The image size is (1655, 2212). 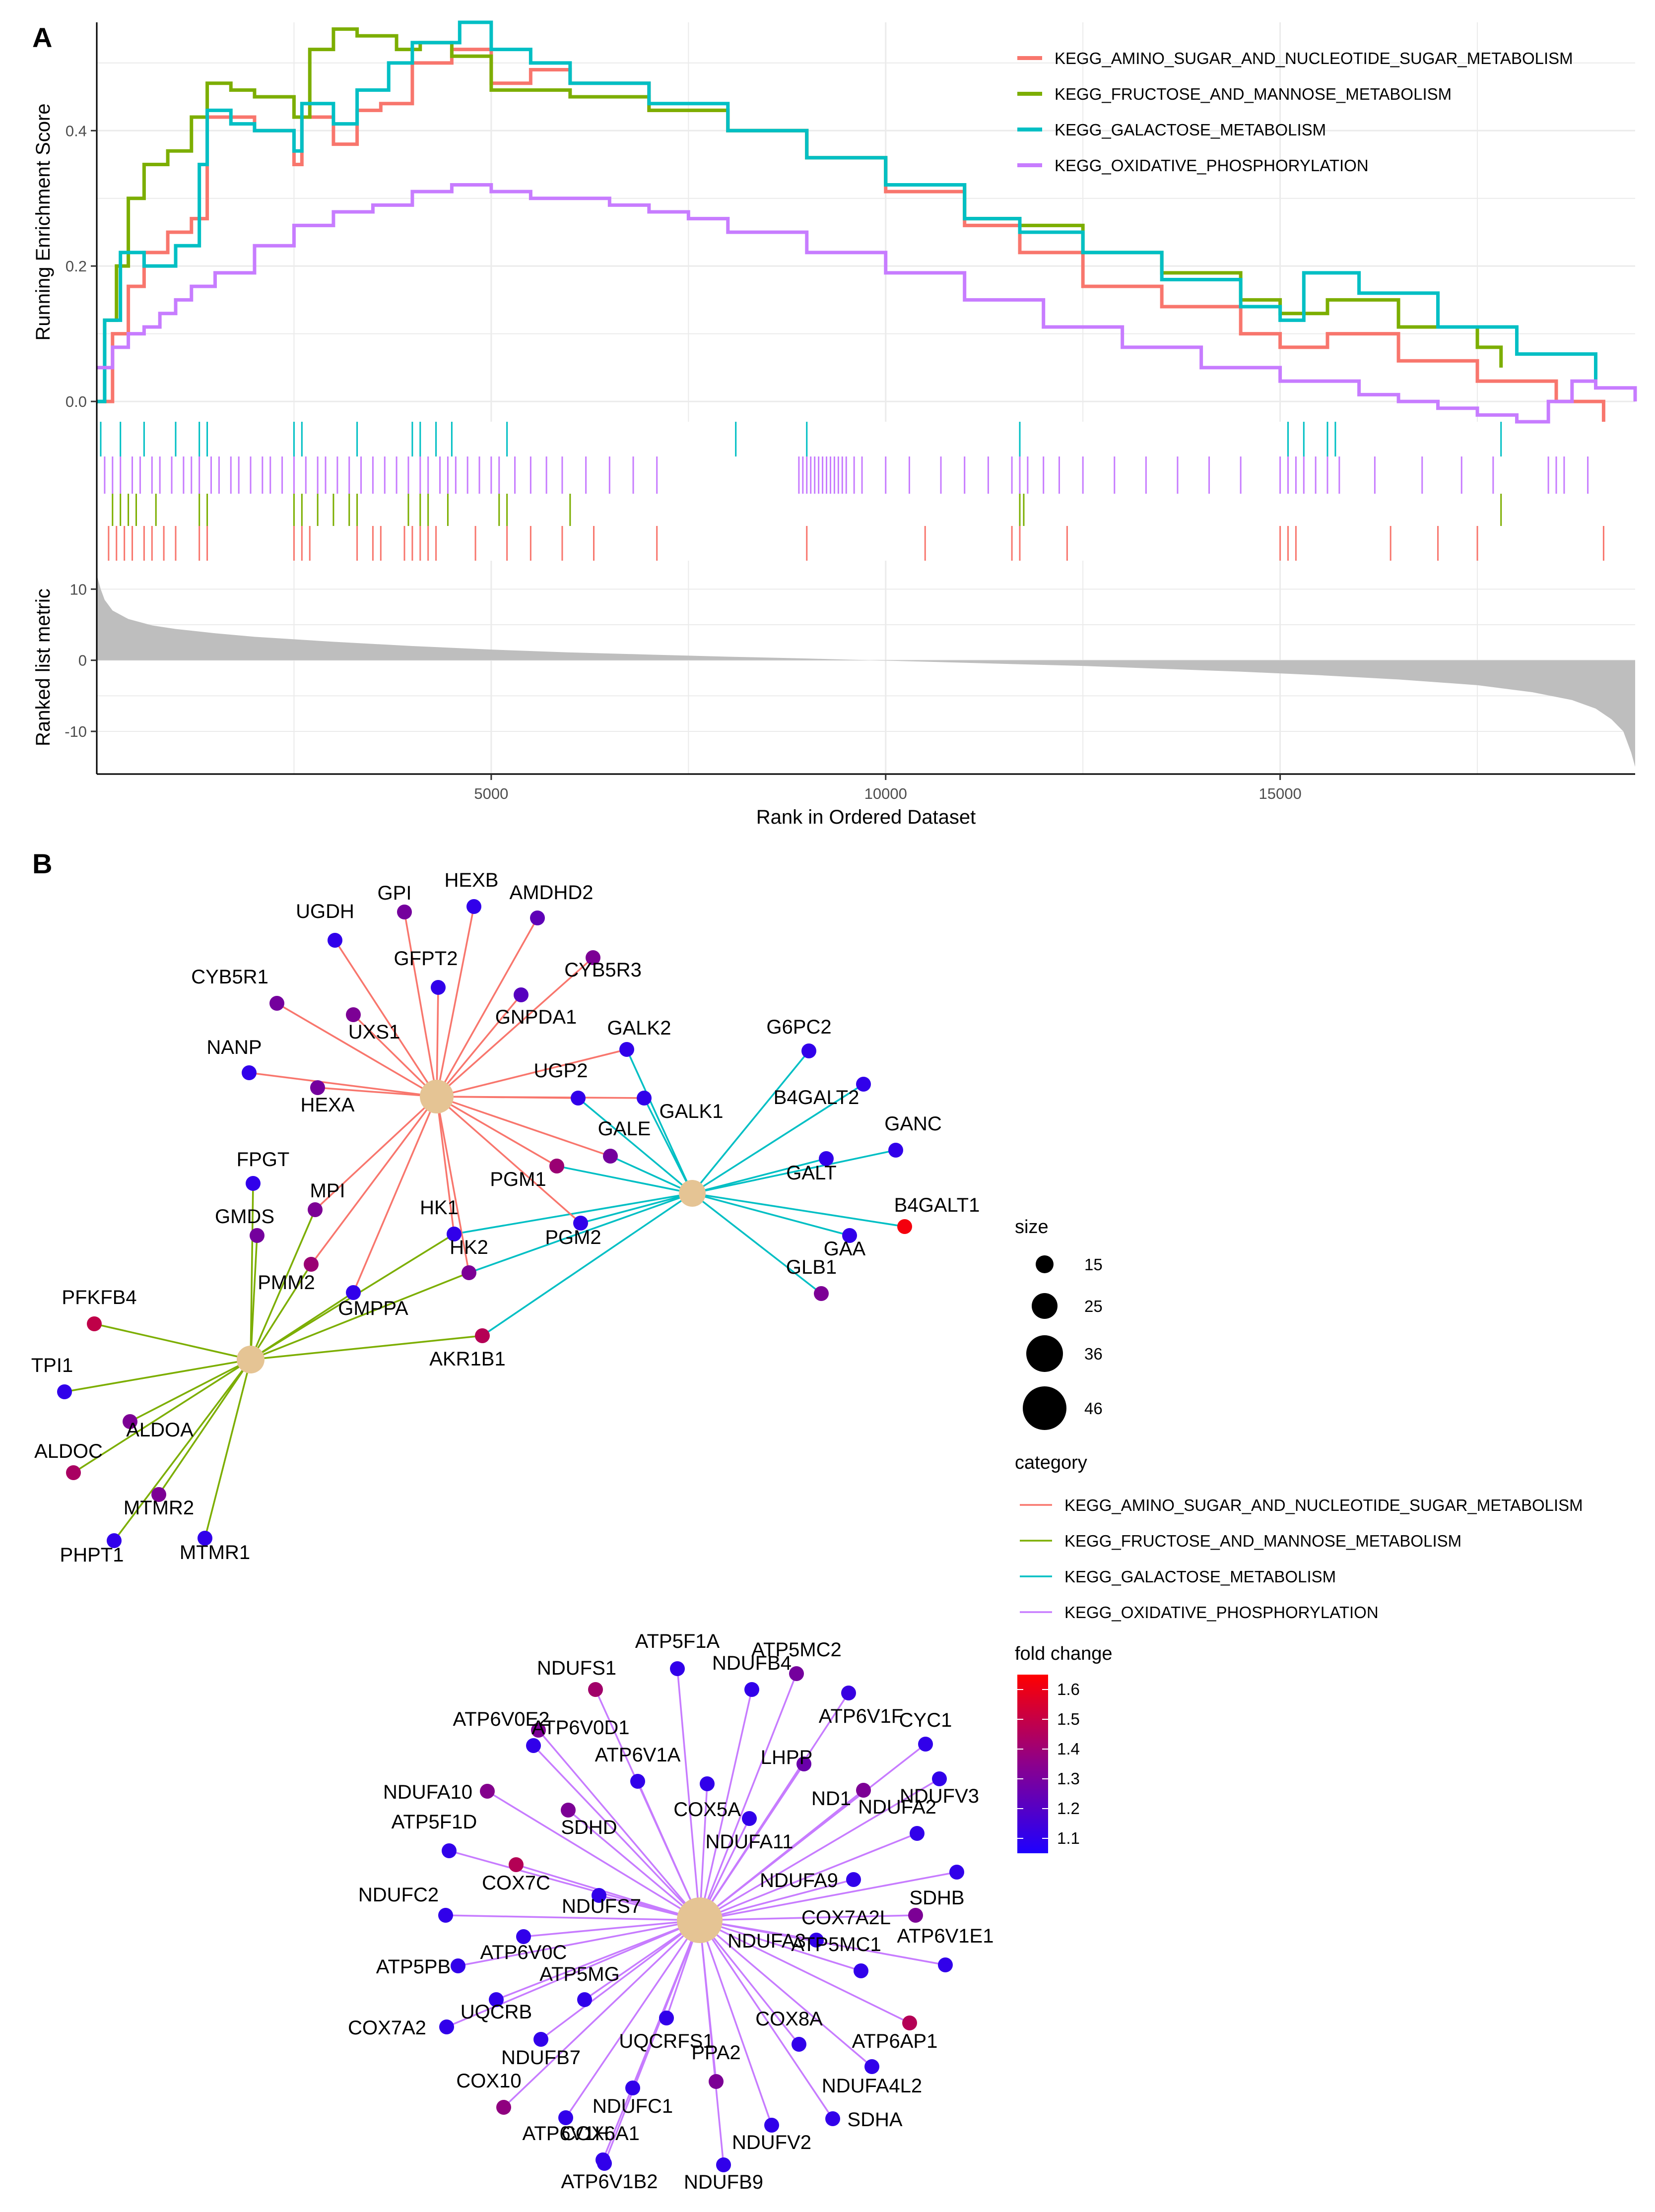 I want to click on gene-label: SDHB, so click(x=936, y=1898).